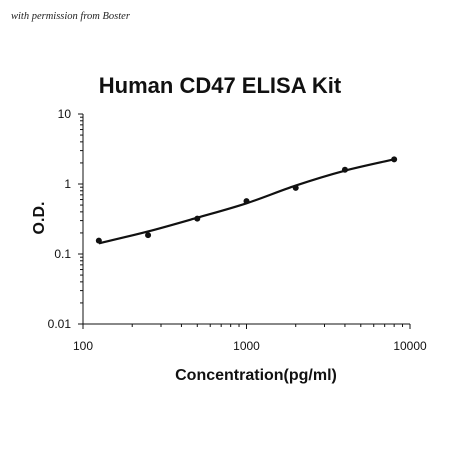 This screenshot has height=450, width=450. I want to click on x-tick-label: 100, so click(83, 346).